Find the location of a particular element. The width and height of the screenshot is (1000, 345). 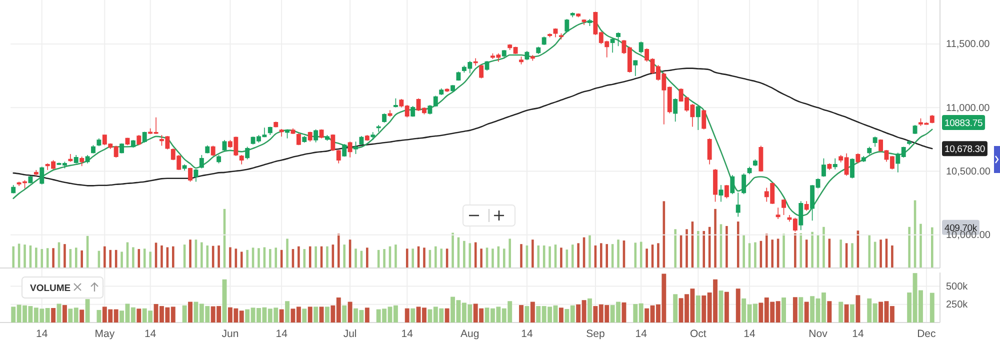

text: 10883.75 is located at coordinates (963, 123).